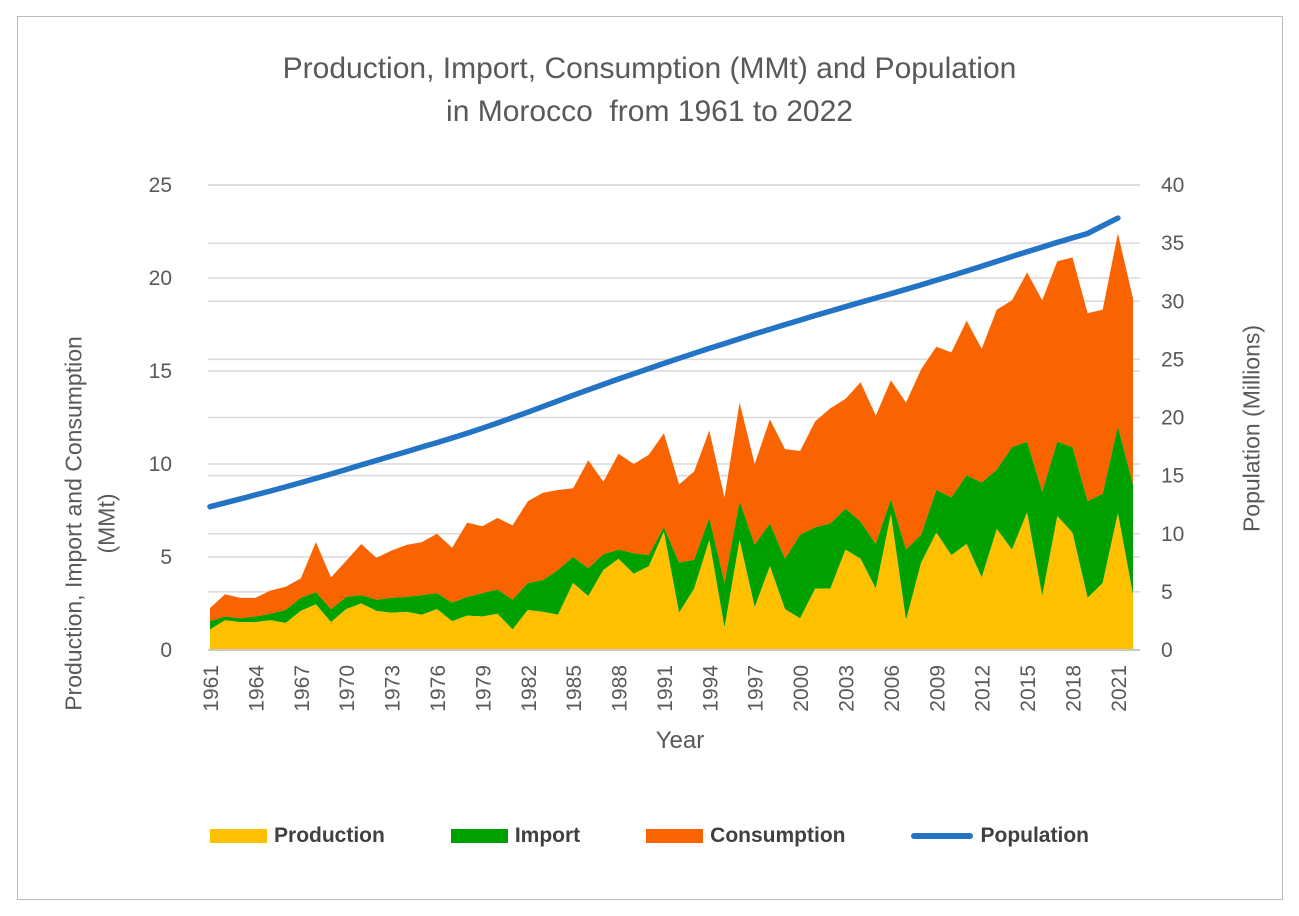 This screenshot has height=916, width=1299. What do you see at coordinates (166, 557) in the screenshot?
I see `y-left-tick-label-5: 5` at bounding box center [166, 557].